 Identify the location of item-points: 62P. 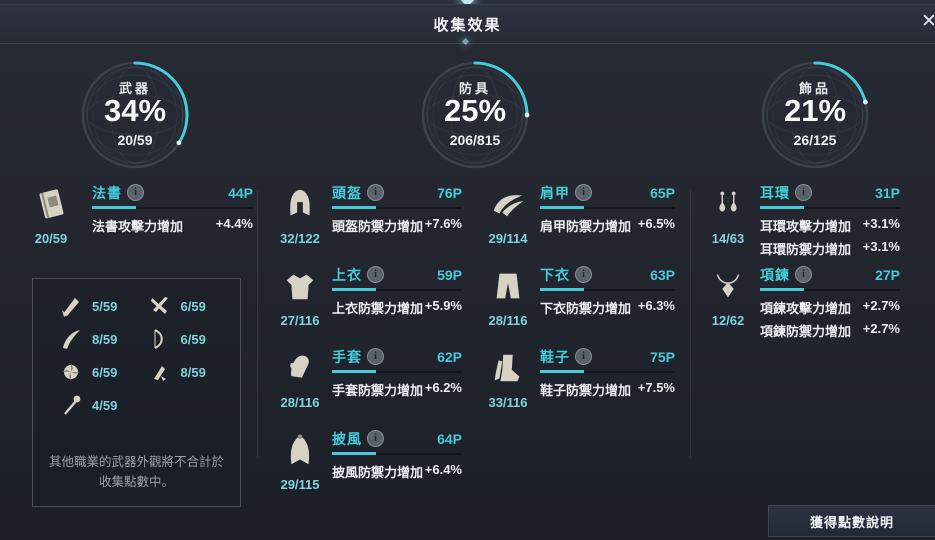
(449, 356).